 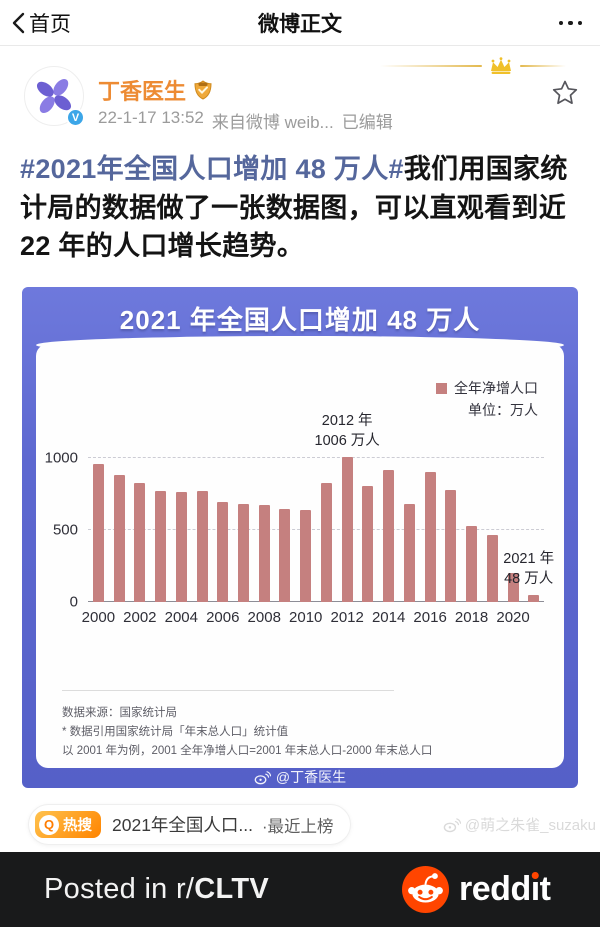 What do you see at coordinates (49, 824) in the screenshot?
I see `search-icon: Q` at bounding box center [49, 824].